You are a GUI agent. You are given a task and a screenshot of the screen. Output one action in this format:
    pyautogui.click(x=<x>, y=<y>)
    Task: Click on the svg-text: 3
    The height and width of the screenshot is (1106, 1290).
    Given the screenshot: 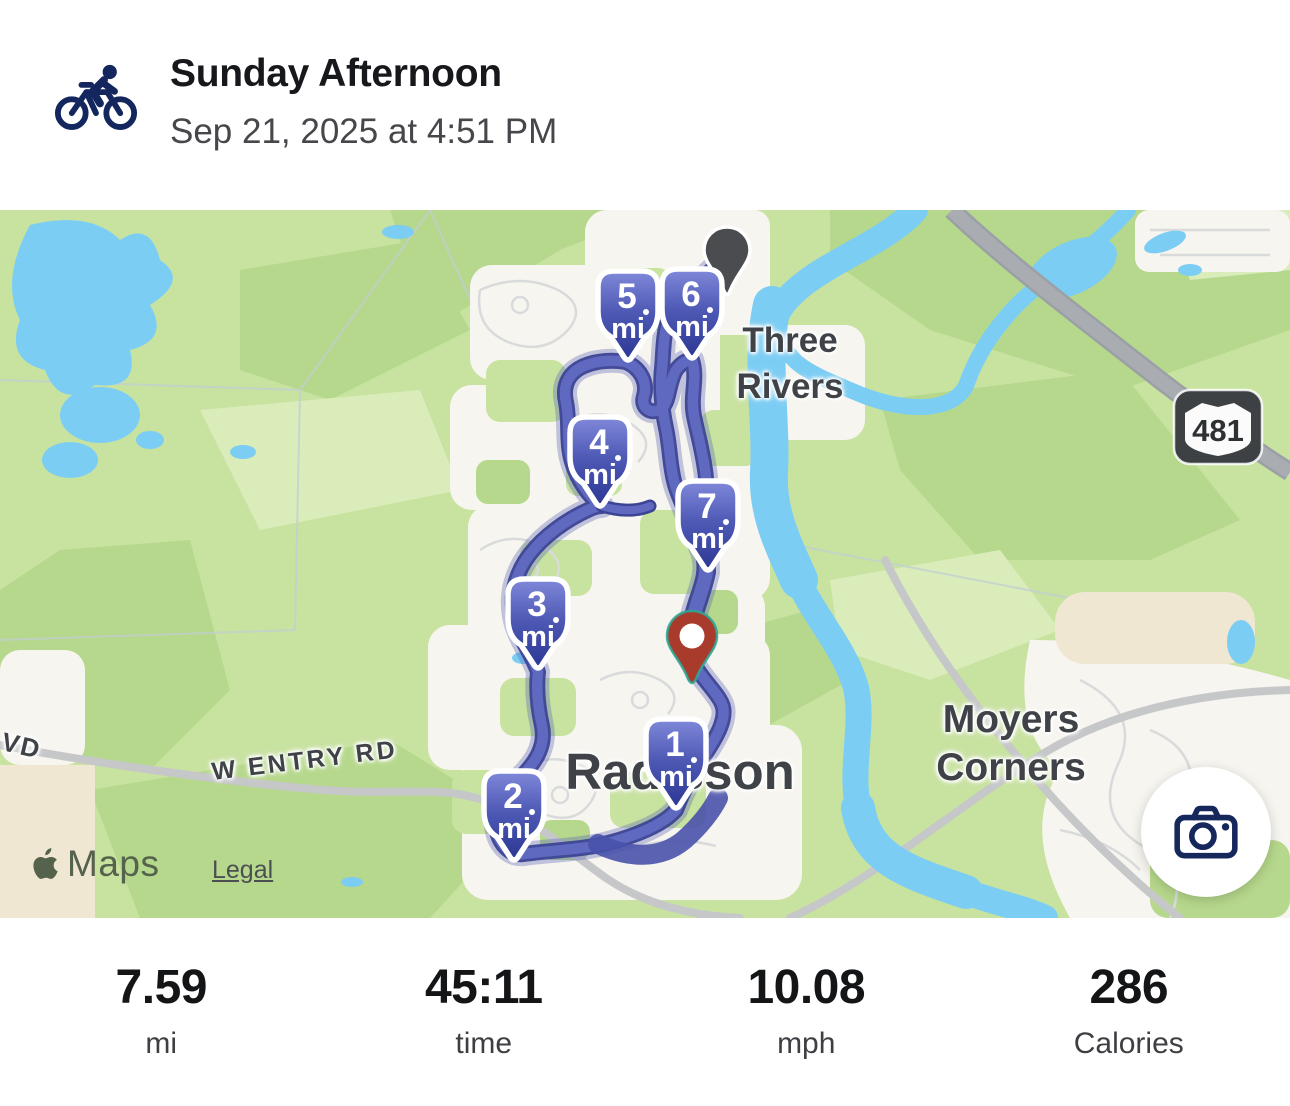 What is the action you would take?
    pyautogui.click(x=536, y=604)
    